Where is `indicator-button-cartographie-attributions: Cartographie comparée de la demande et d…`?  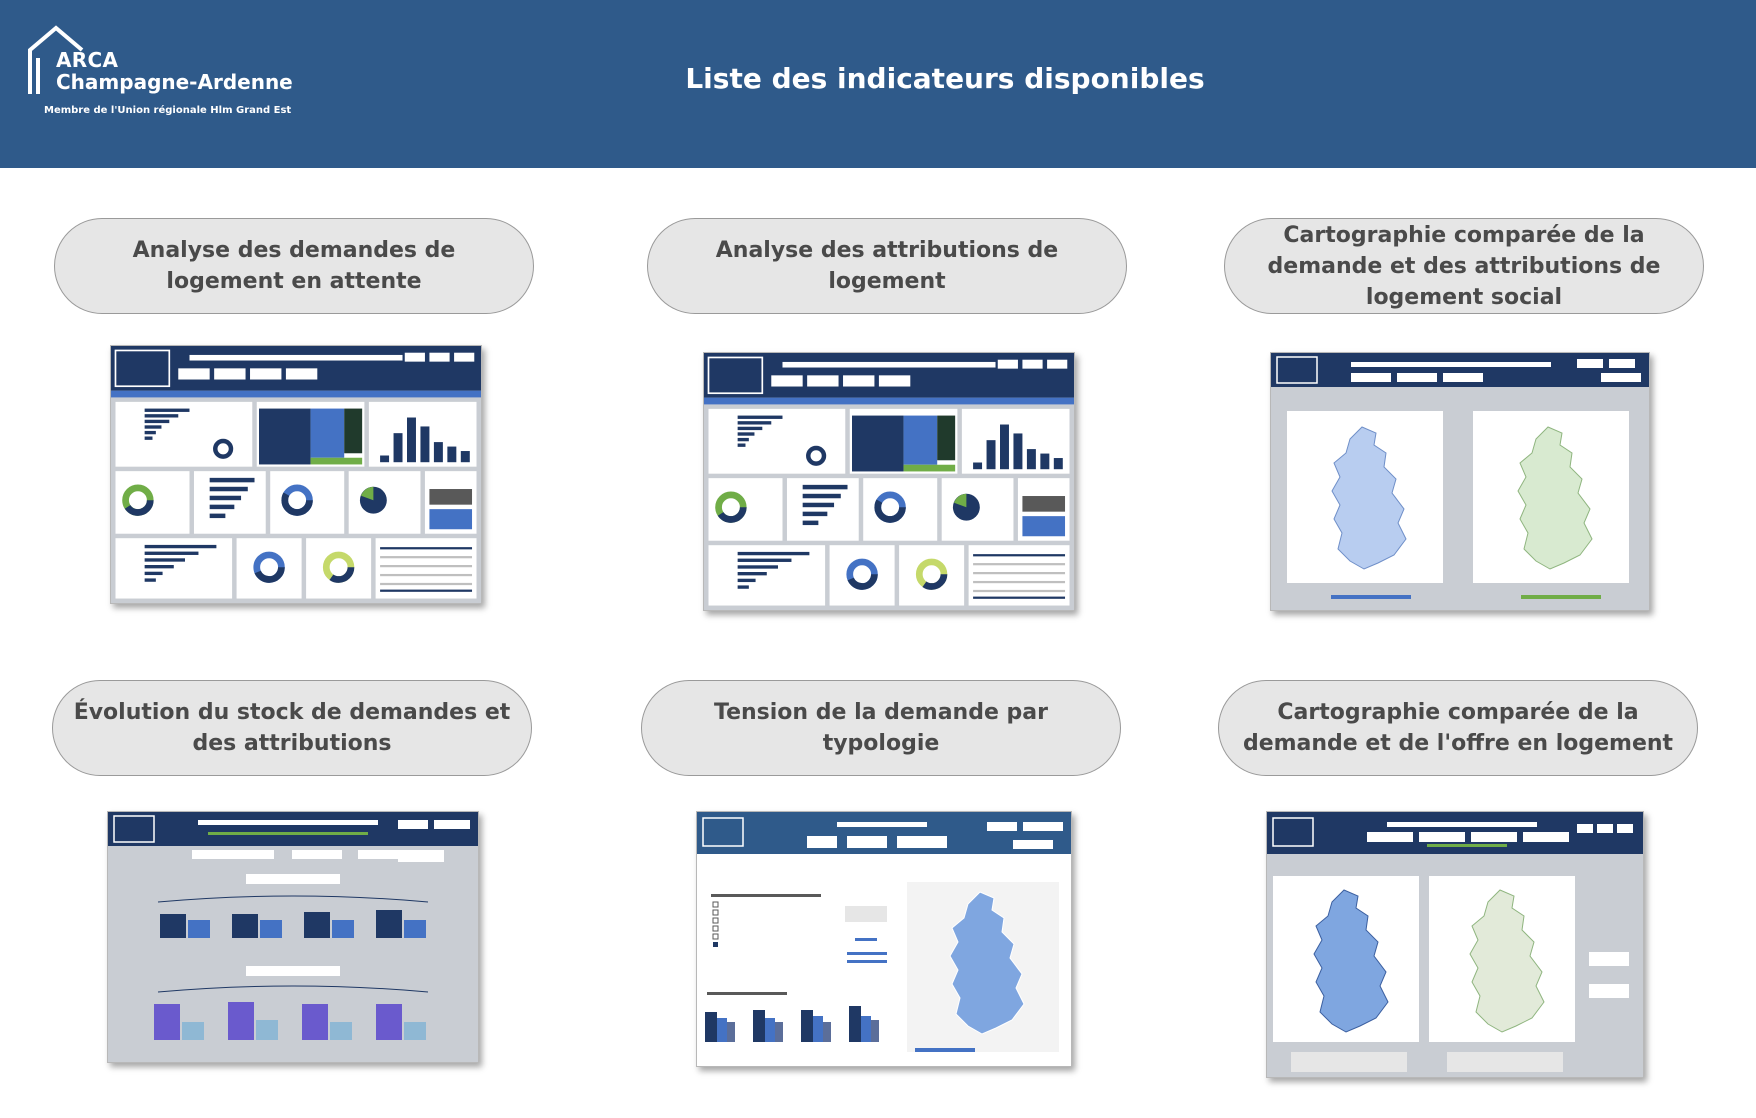
indicator-button-cartographie-attributions: Cartographie comparée de la demande et d… is located at coordinates (1464, 266).